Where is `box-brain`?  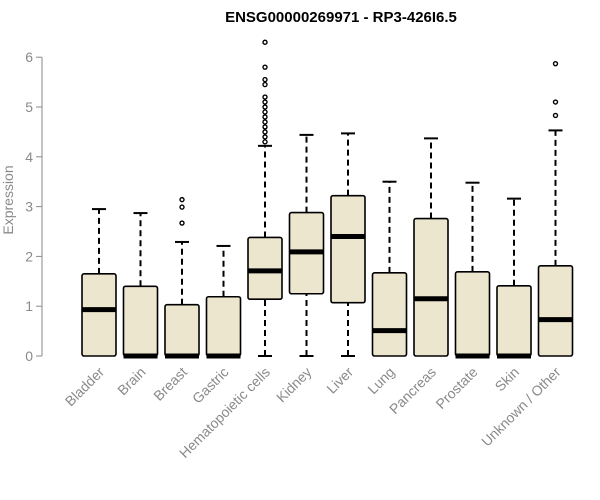 box-brain is located at coordinates (140, 285).